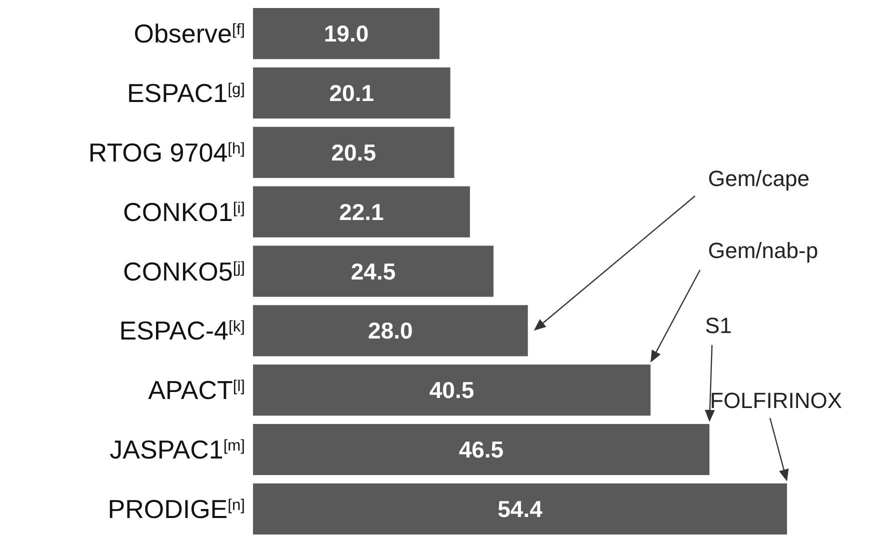 The height and width of the screenshot is (537, 885). Describe the element at coordinates (189, 33) in the screenshot. I see `y-tick-label: Observe$^{[f]}$` at that location.